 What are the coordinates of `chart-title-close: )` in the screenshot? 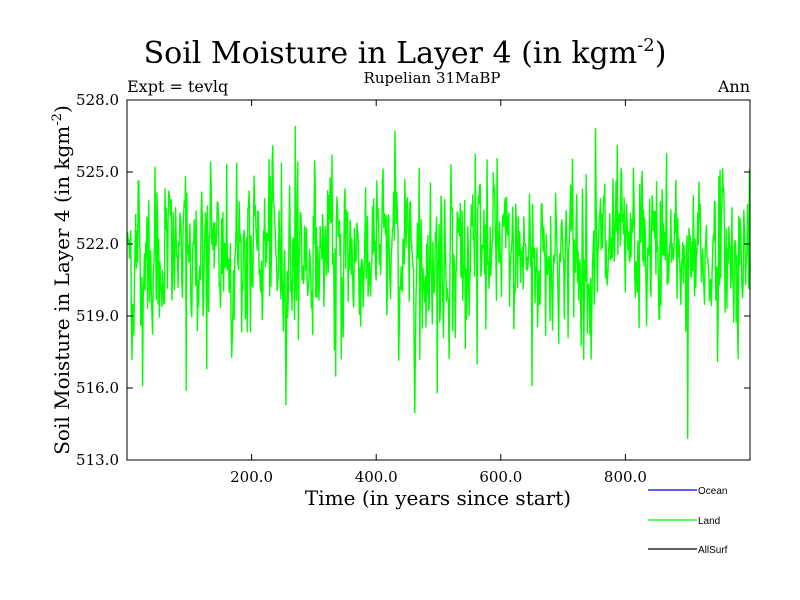 It's located at (661, 53).